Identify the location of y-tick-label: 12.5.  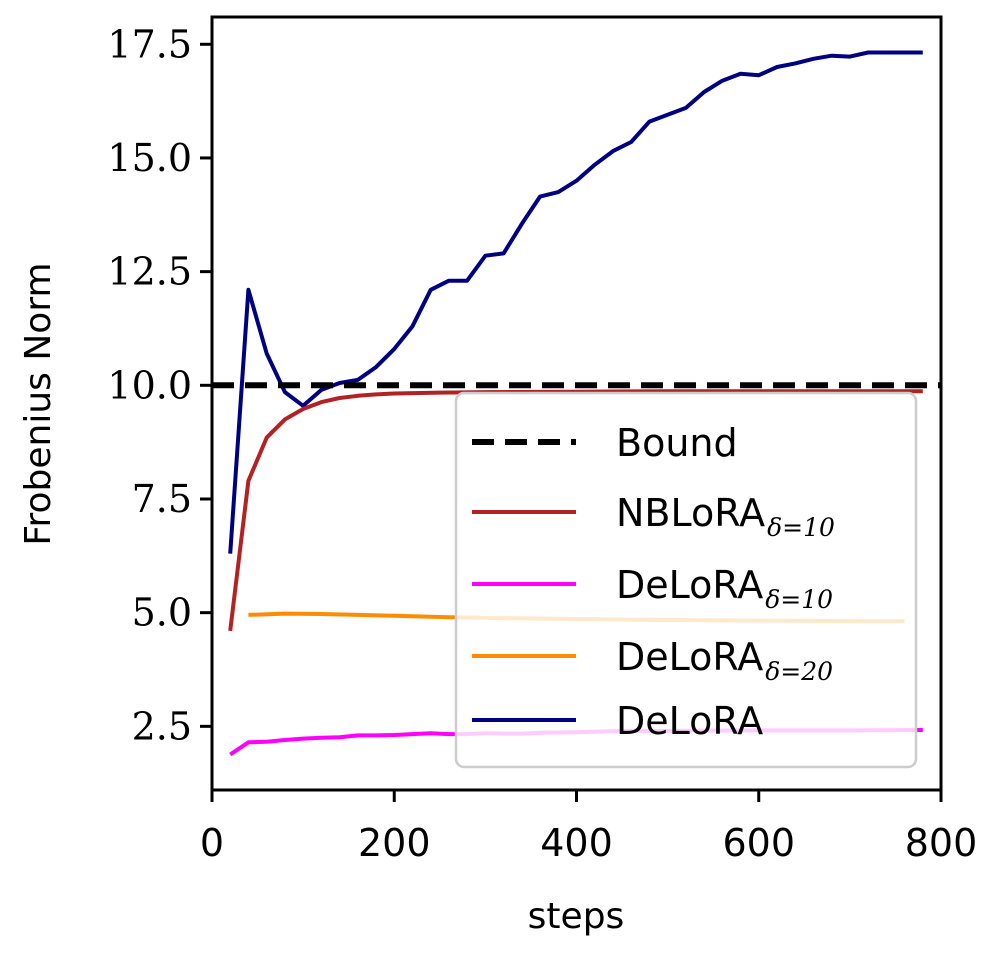
(149, 272).